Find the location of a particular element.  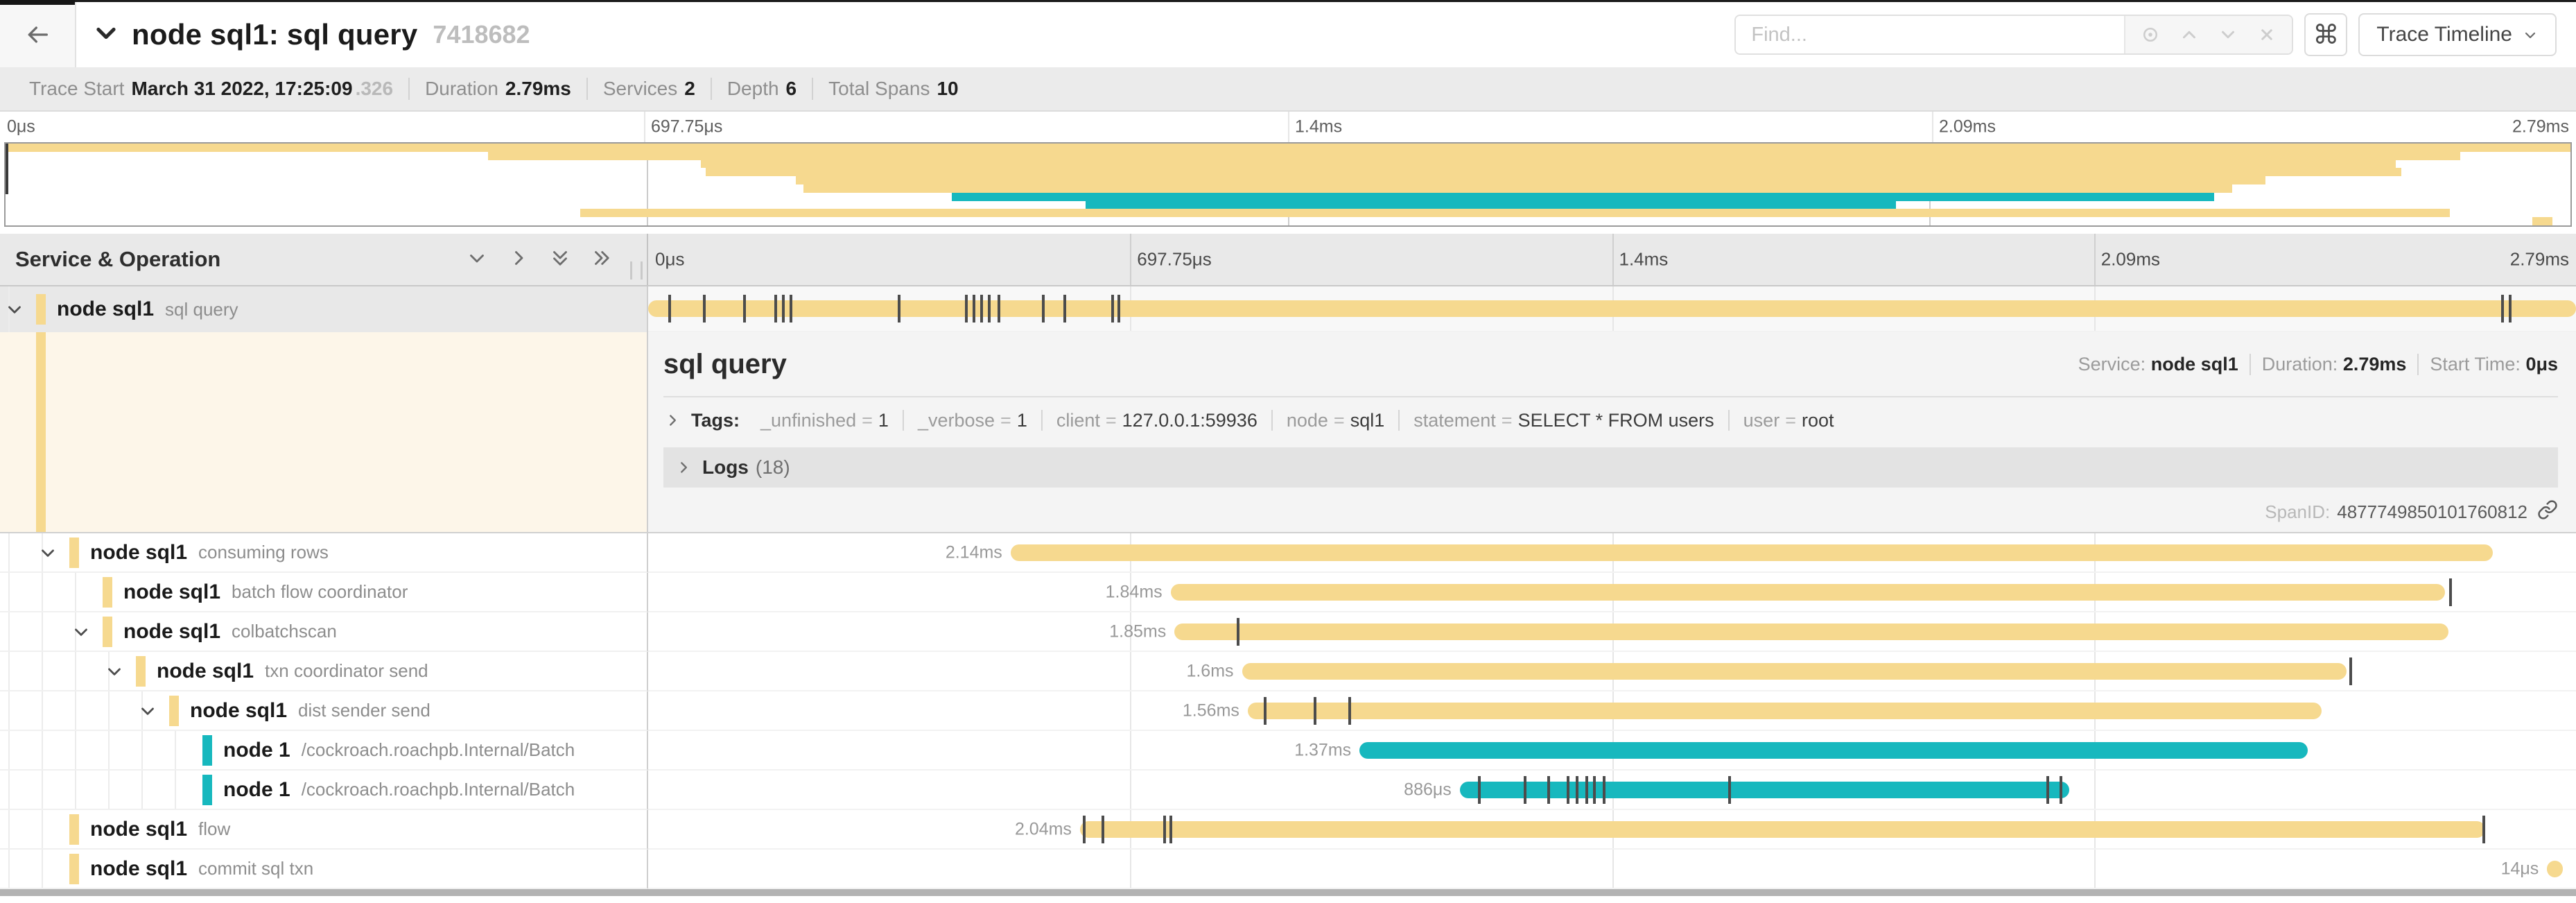

collapse-all-icon is located at coordinates (560, 259).